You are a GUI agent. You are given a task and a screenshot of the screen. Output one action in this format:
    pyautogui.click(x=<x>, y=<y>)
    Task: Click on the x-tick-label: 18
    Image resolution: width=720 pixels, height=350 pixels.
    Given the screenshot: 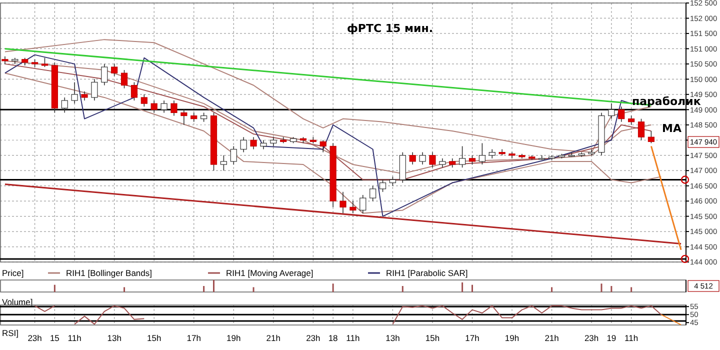 What is the action you would take?
    pyautogui.click(x=333, y=338)
    